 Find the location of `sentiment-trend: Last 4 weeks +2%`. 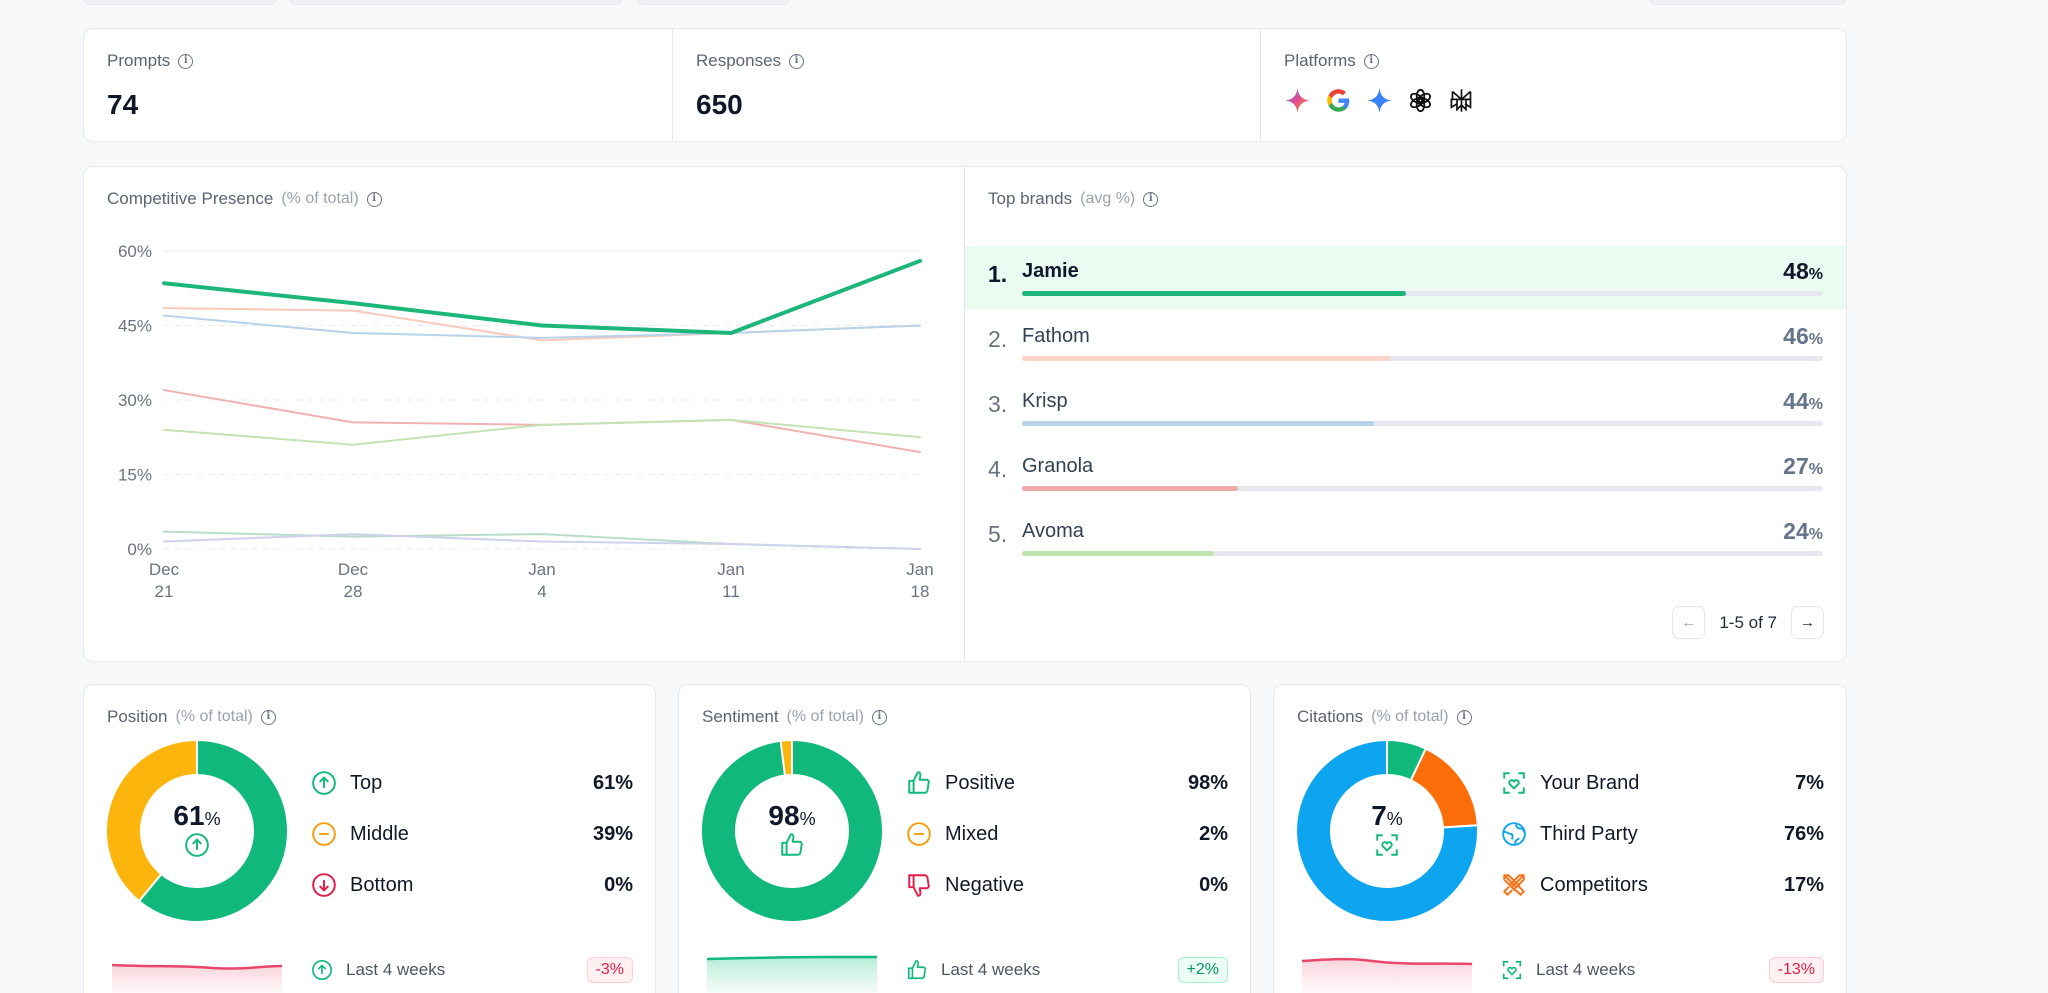

sentiment-trend: Last 4 weeks +2% is located at coordinates (1066, 970).